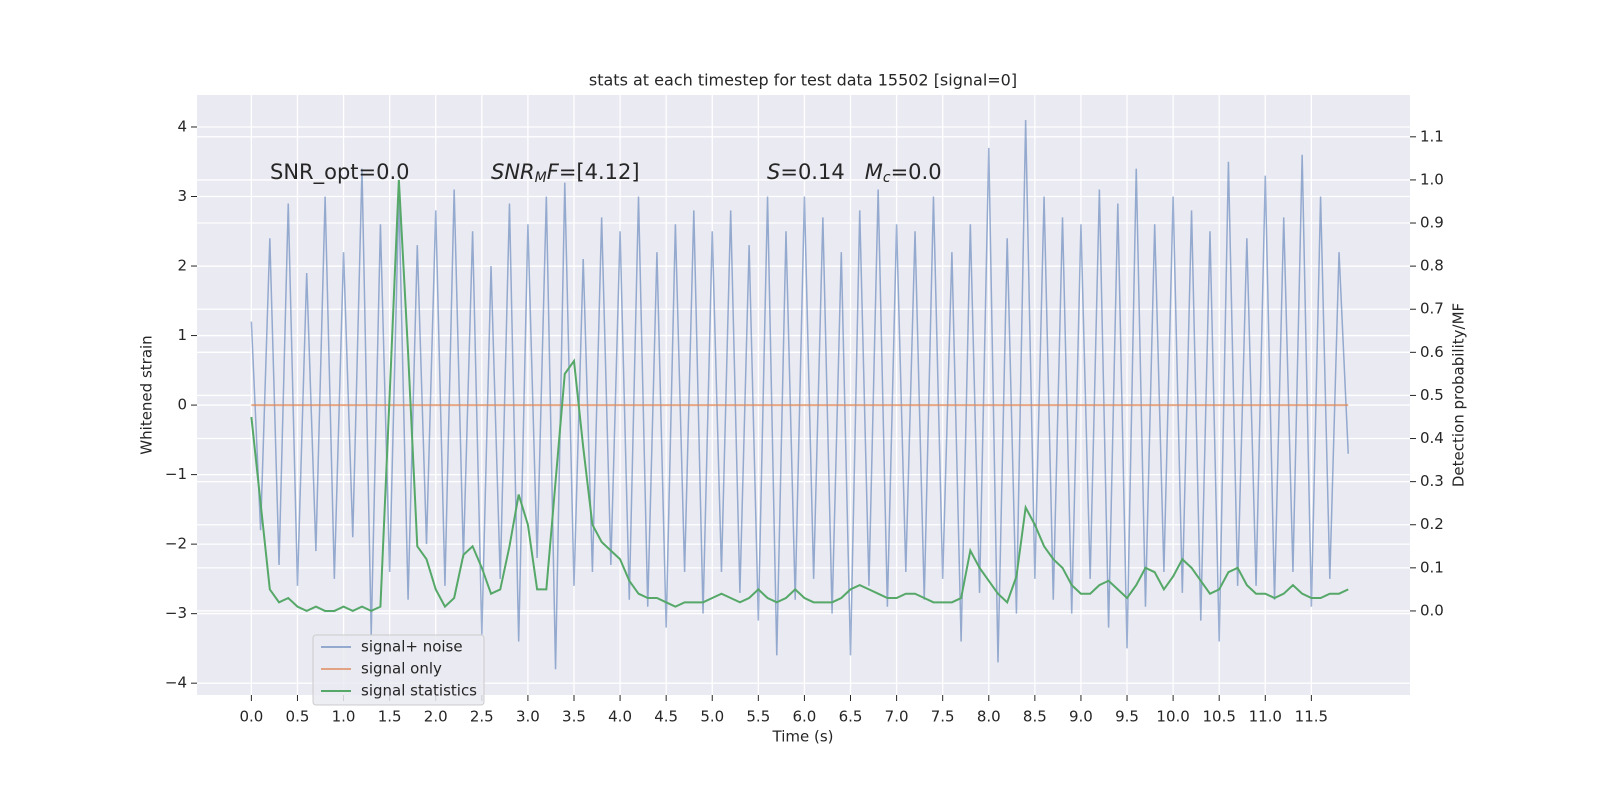 The image size is (1600, 800). Describe the element at coordinates (1432, 136) in the screenshot. I see `y2-tick-label: 1.1` at that location.